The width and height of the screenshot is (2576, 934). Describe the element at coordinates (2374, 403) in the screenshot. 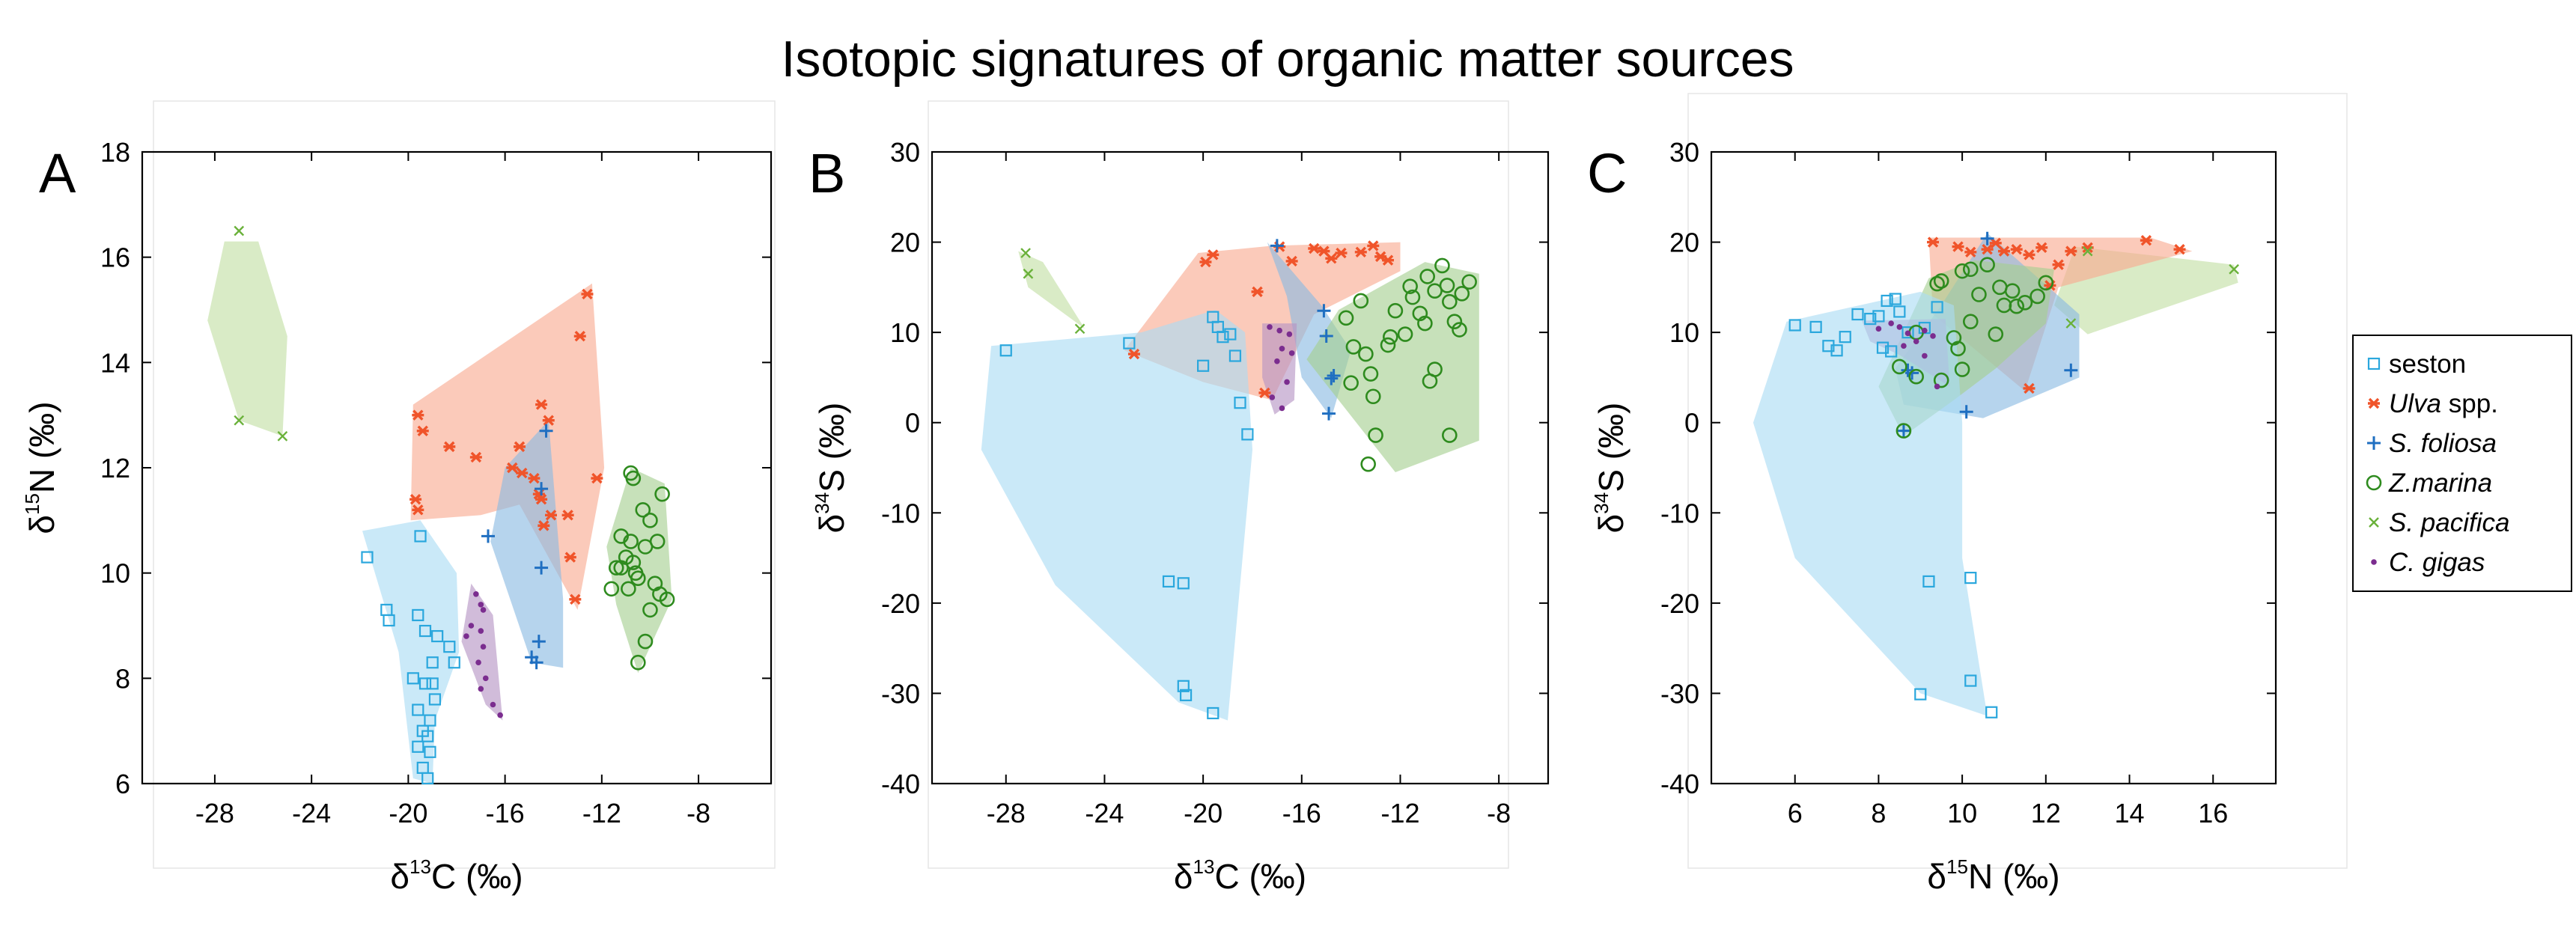

I see `legend-marker-ulva` at that location.